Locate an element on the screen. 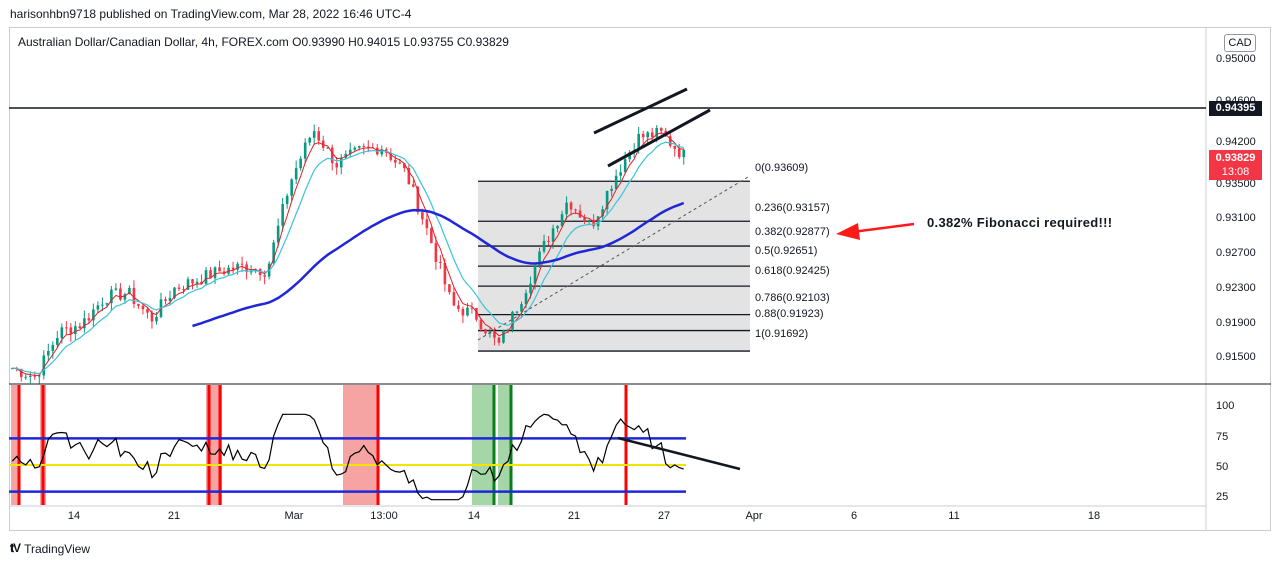  highlight-red-zone is located at coordinates (15, 445).